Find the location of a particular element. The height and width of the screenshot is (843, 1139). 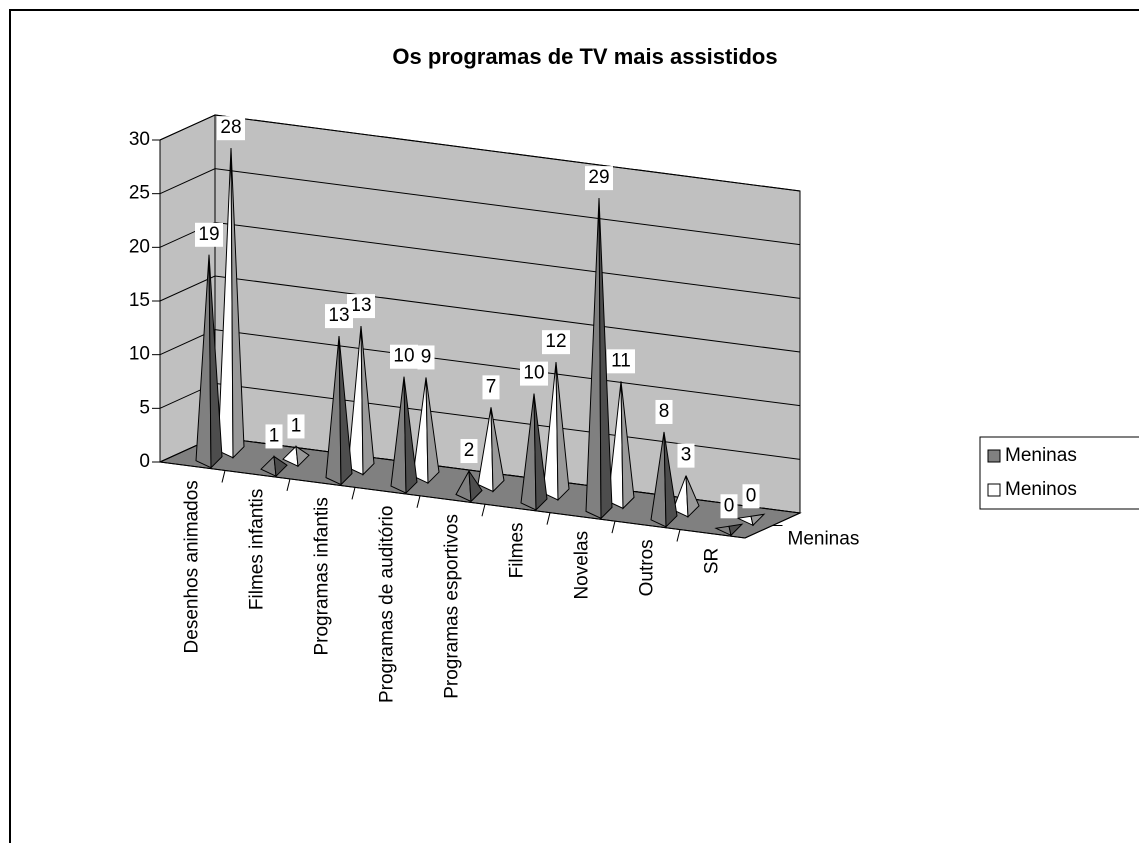

value-label: 28 is located at coordinates (230, 127).